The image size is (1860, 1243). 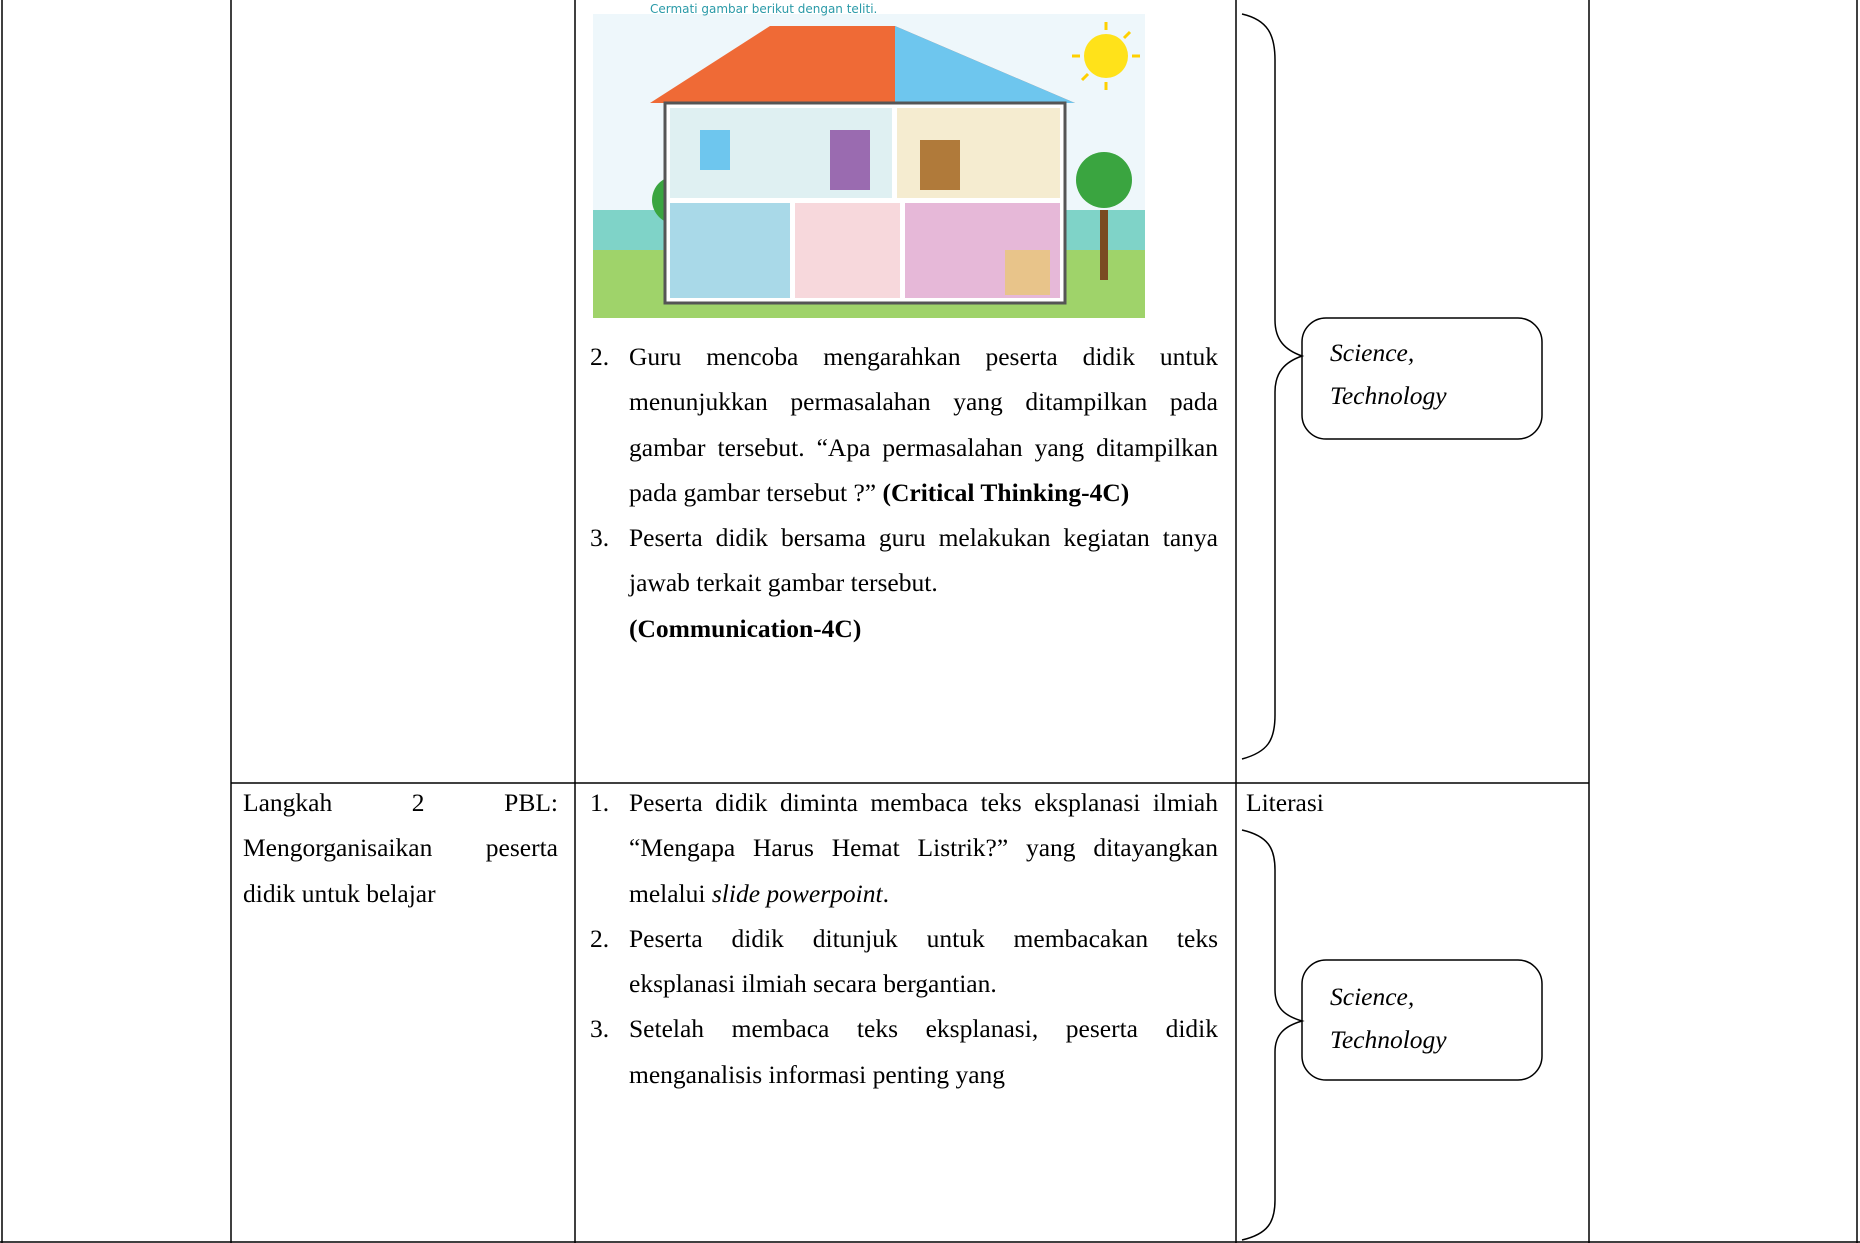 What do you see at coordinates (1285, 802) in the screenshot?
I see `row-label: Literasi` at bounding box center [1285, 802].